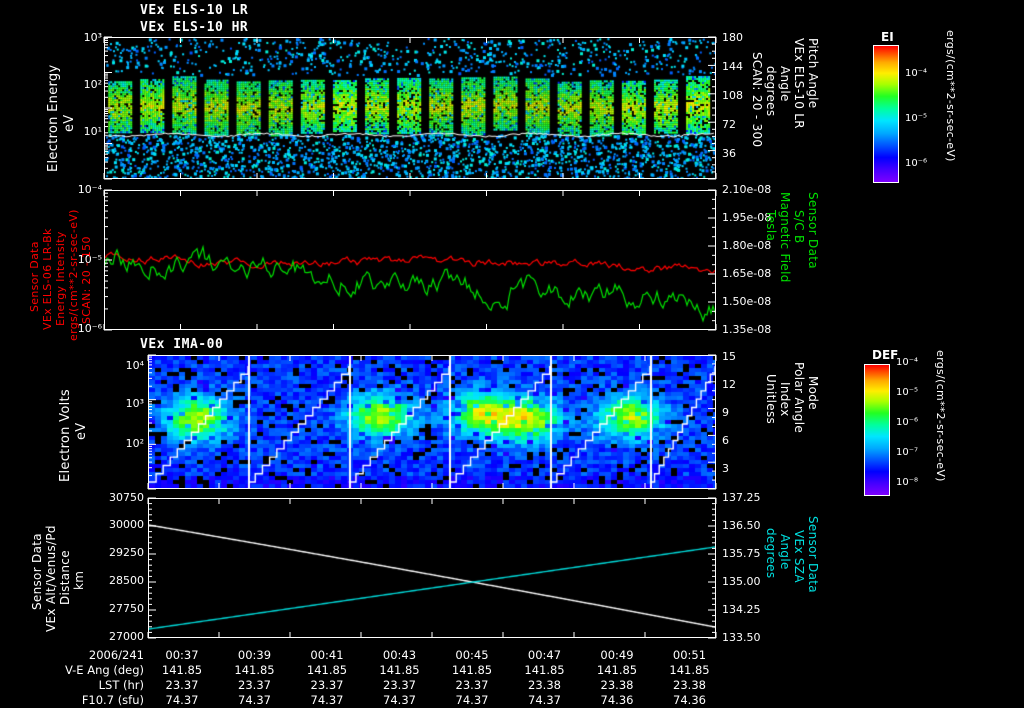  What do you see at coordinates (254, 700) in the screenshot?
I see `bottom-cell-f107-1: 74.37` at bounding box center [254, 700].